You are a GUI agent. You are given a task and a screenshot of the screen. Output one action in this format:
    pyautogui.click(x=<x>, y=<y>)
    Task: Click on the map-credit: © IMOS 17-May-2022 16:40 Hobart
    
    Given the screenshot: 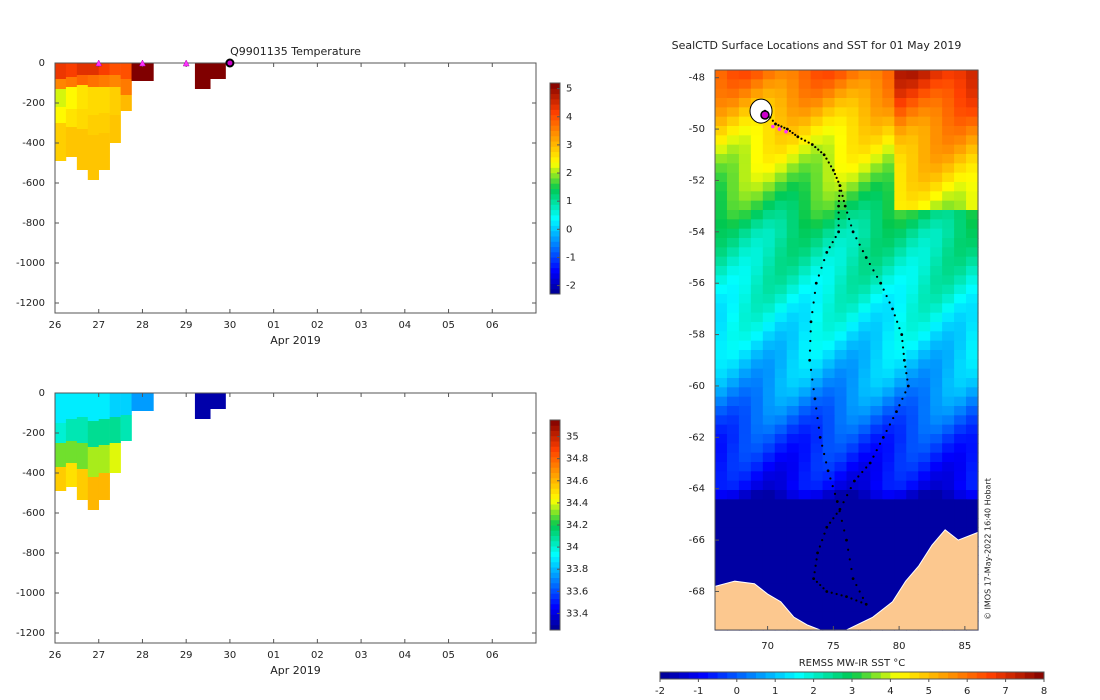 What is the action you would take?
    pyautogui.click(x=988, y=549)
    